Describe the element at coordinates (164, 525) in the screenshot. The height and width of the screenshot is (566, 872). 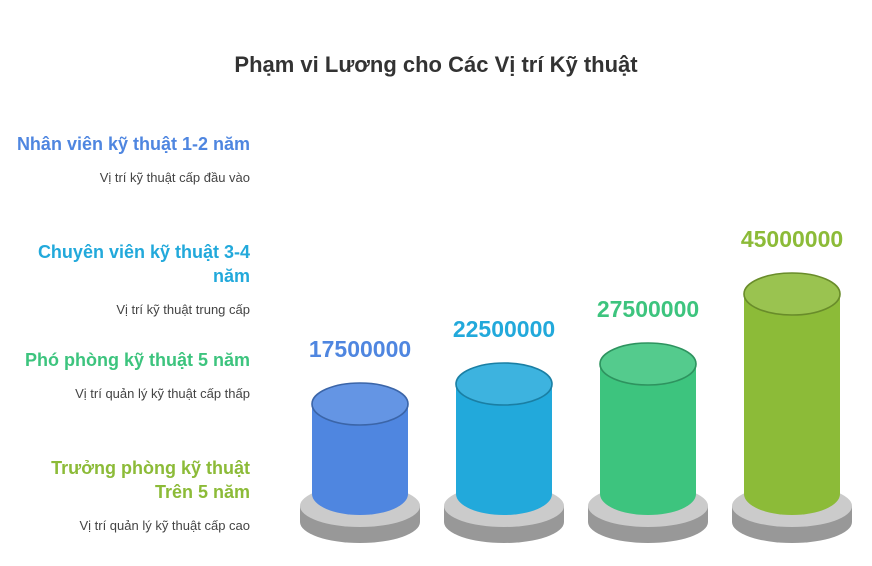
I see `legend-desc: Vị trí quản lý kỹ thuật cấp cao` at that location.